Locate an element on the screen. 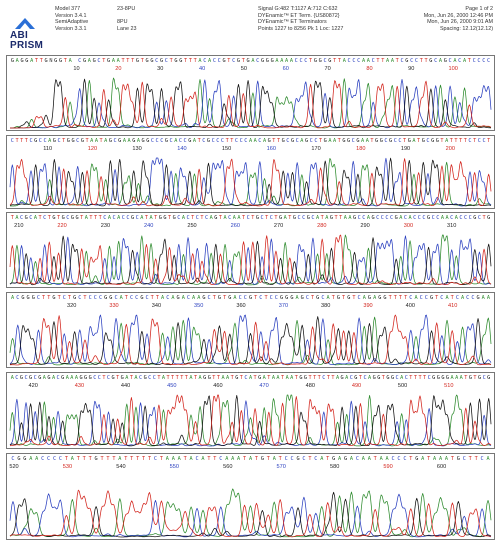 This screenshot has width=500, height=548. instrument-version: Version 3.4.1 is located at coordinates (71, 15).